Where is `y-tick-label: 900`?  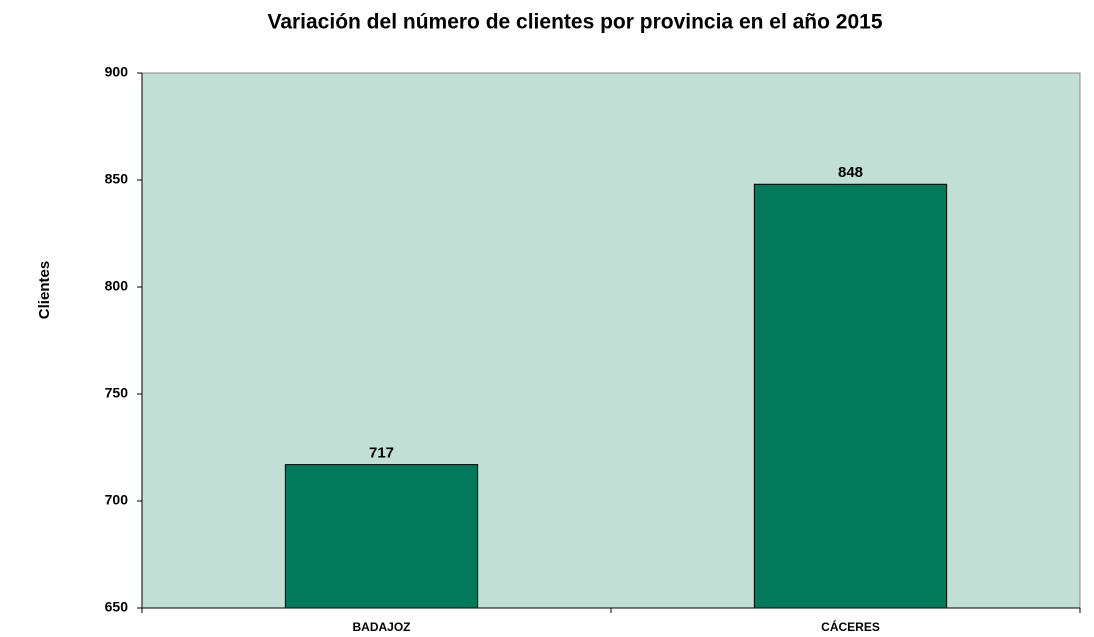 y-tick-label: 900 is located at coordinates (117, 72).